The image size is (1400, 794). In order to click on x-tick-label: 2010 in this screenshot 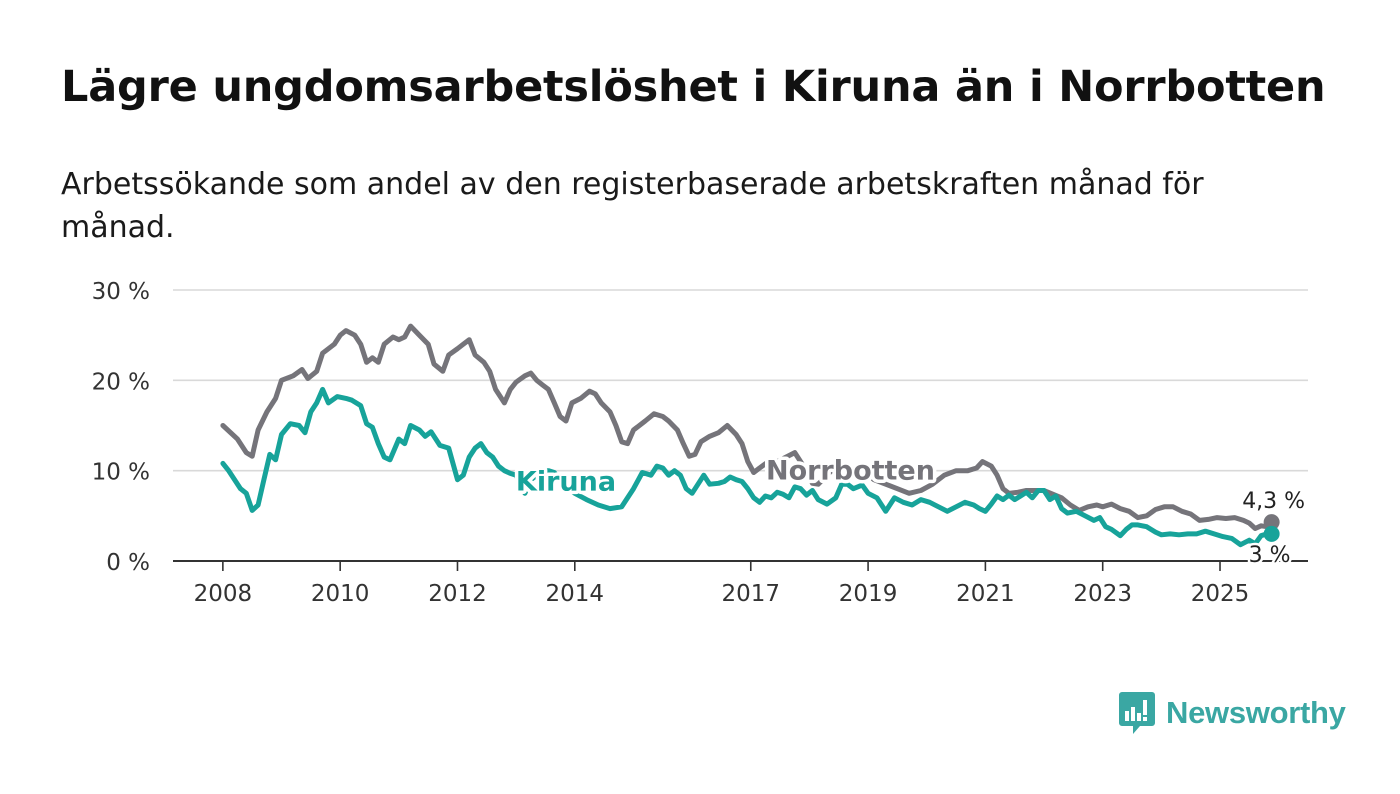, I will do `click(340, 594)`.